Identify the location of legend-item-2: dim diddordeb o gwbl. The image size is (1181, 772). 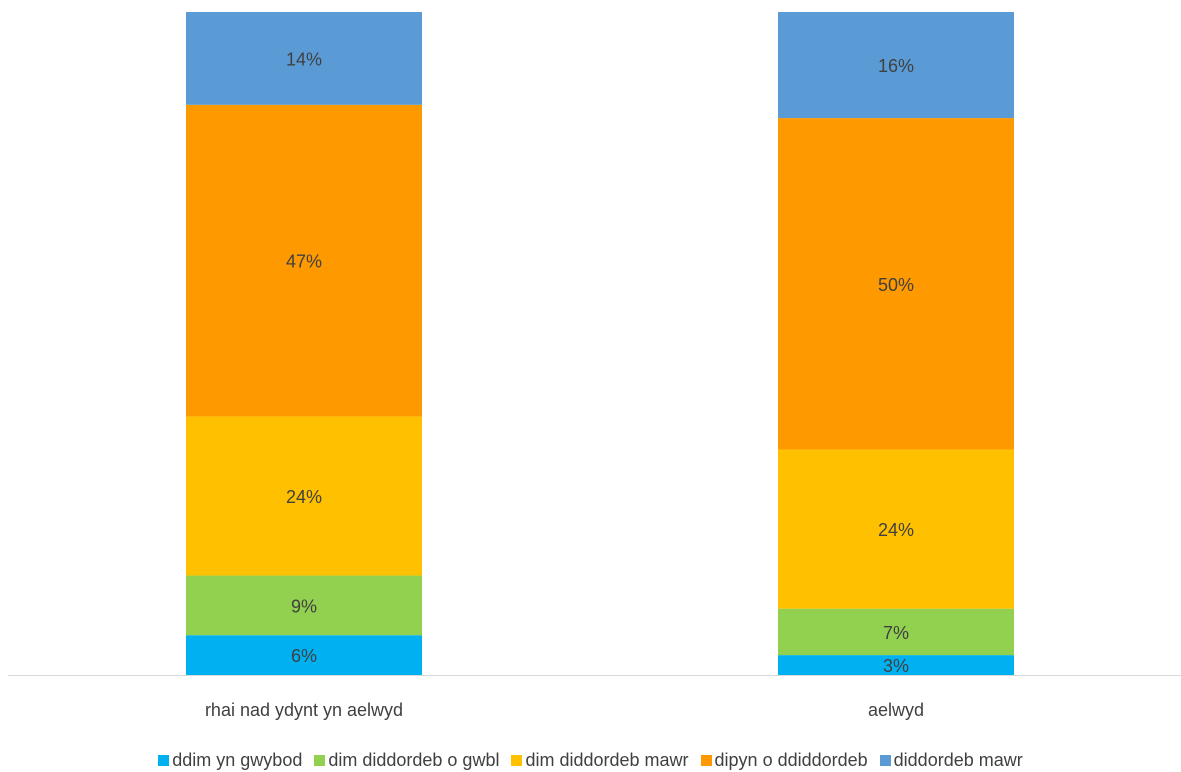
(406, 760).